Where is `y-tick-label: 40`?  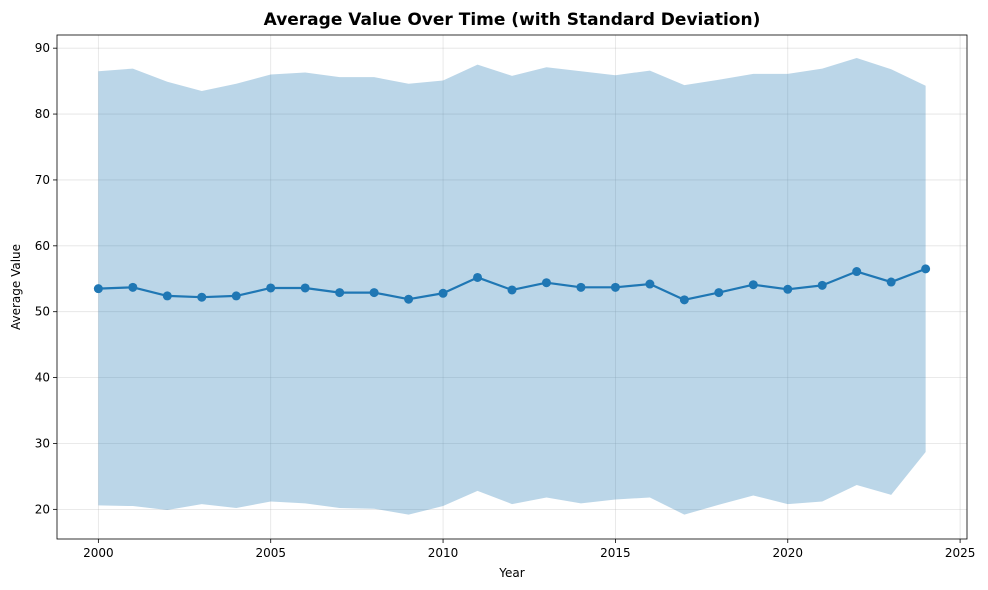 y-tick-label: 40 is located at coordinates (42, 378).